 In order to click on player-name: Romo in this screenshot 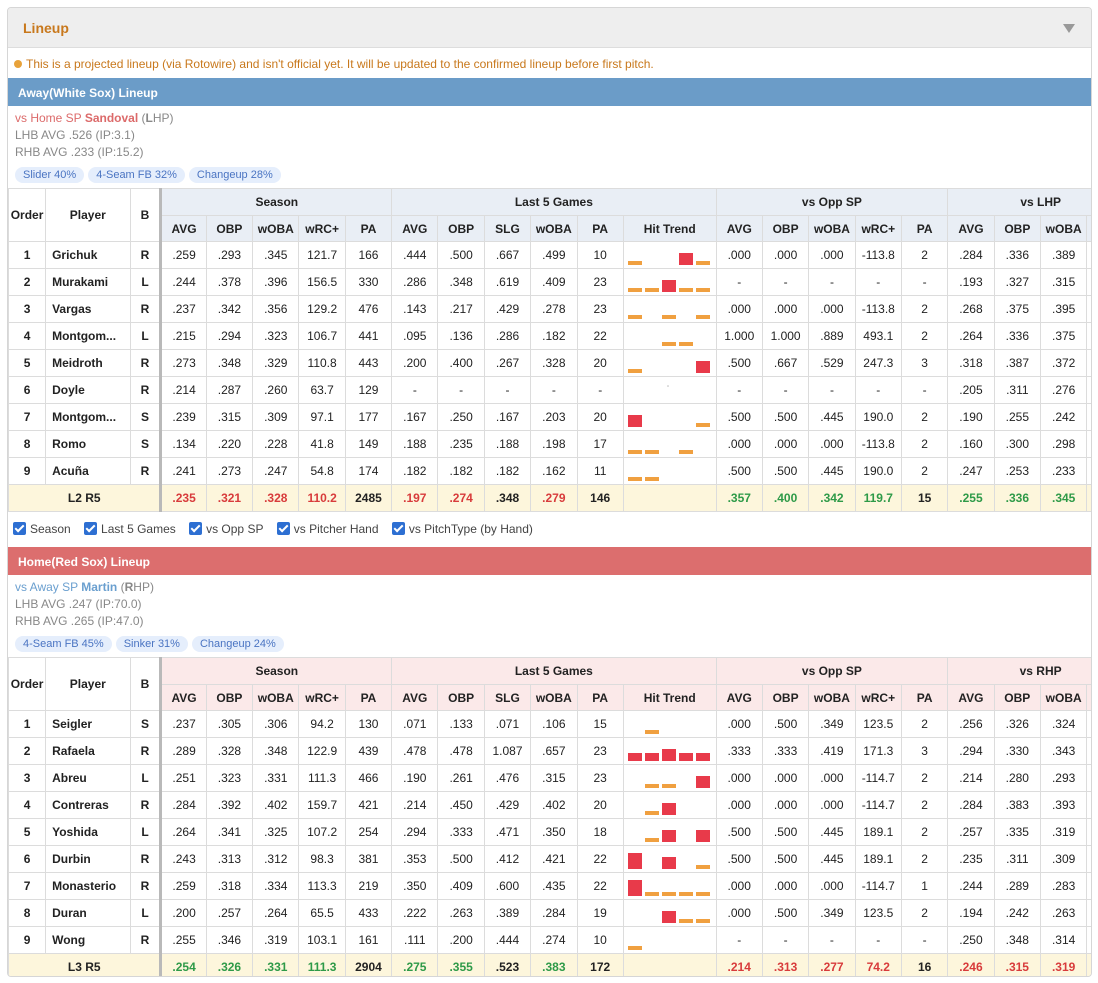, I will do `click(88, 444)`.